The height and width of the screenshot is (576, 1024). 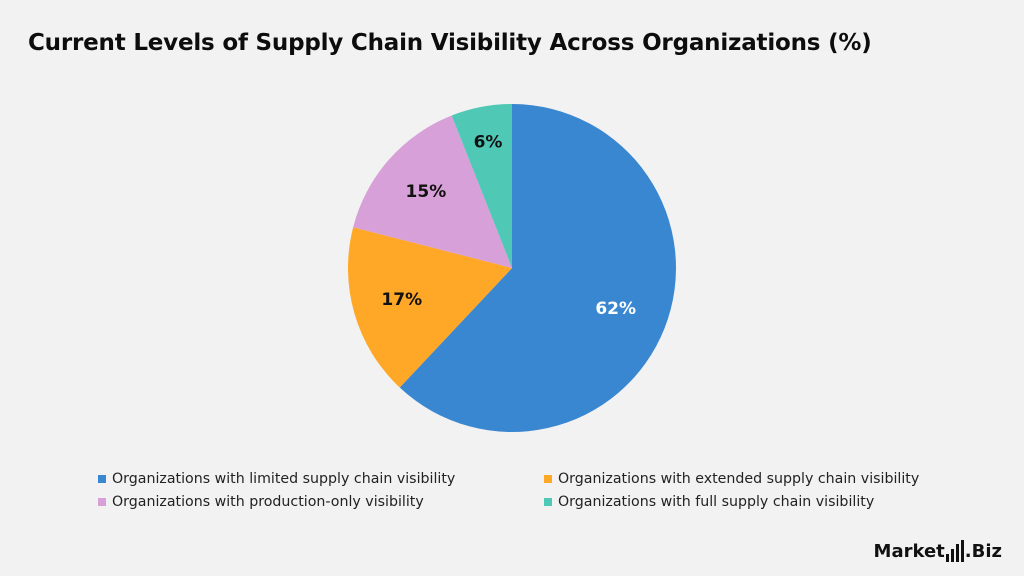 I want to click on brand-name-suffix: .Biz, so click(x=983, y=551).